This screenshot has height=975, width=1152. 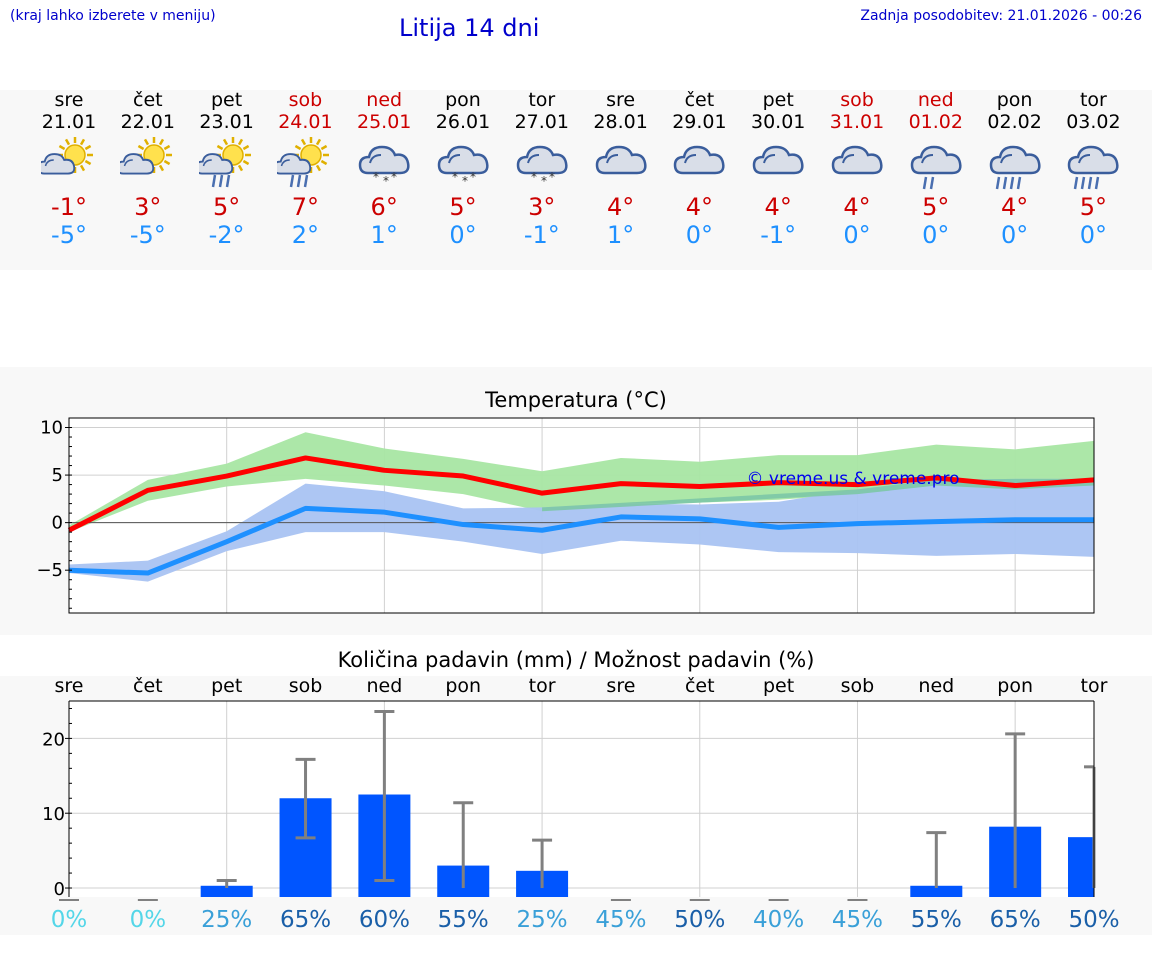 What do you see at coordinates (69, 235) in the screenshot?
I see `temp-min: -5°` at bounding box center [69, 235].